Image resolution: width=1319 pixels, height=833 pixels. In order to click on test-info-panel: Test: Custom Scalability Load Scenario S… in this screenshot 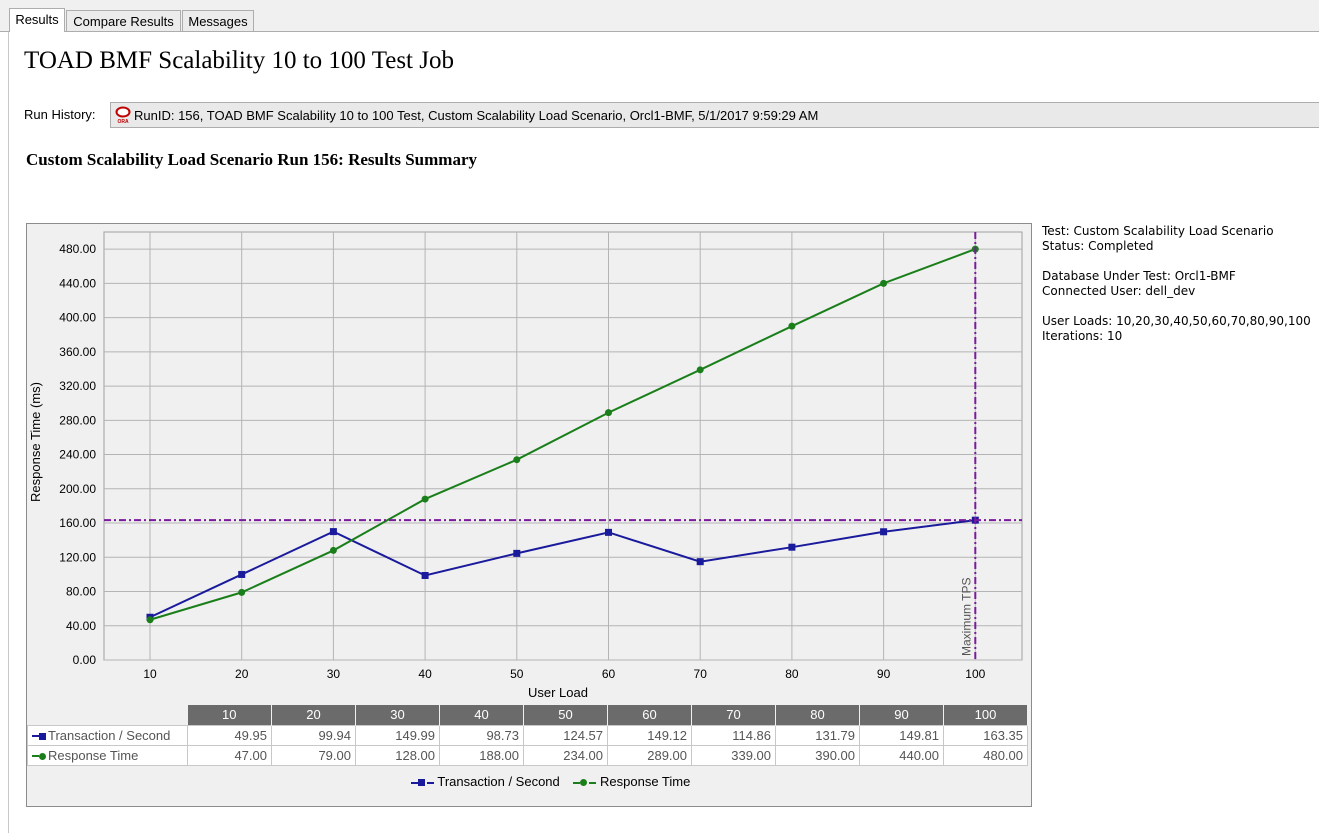, I will do `click(1176, 284)`.